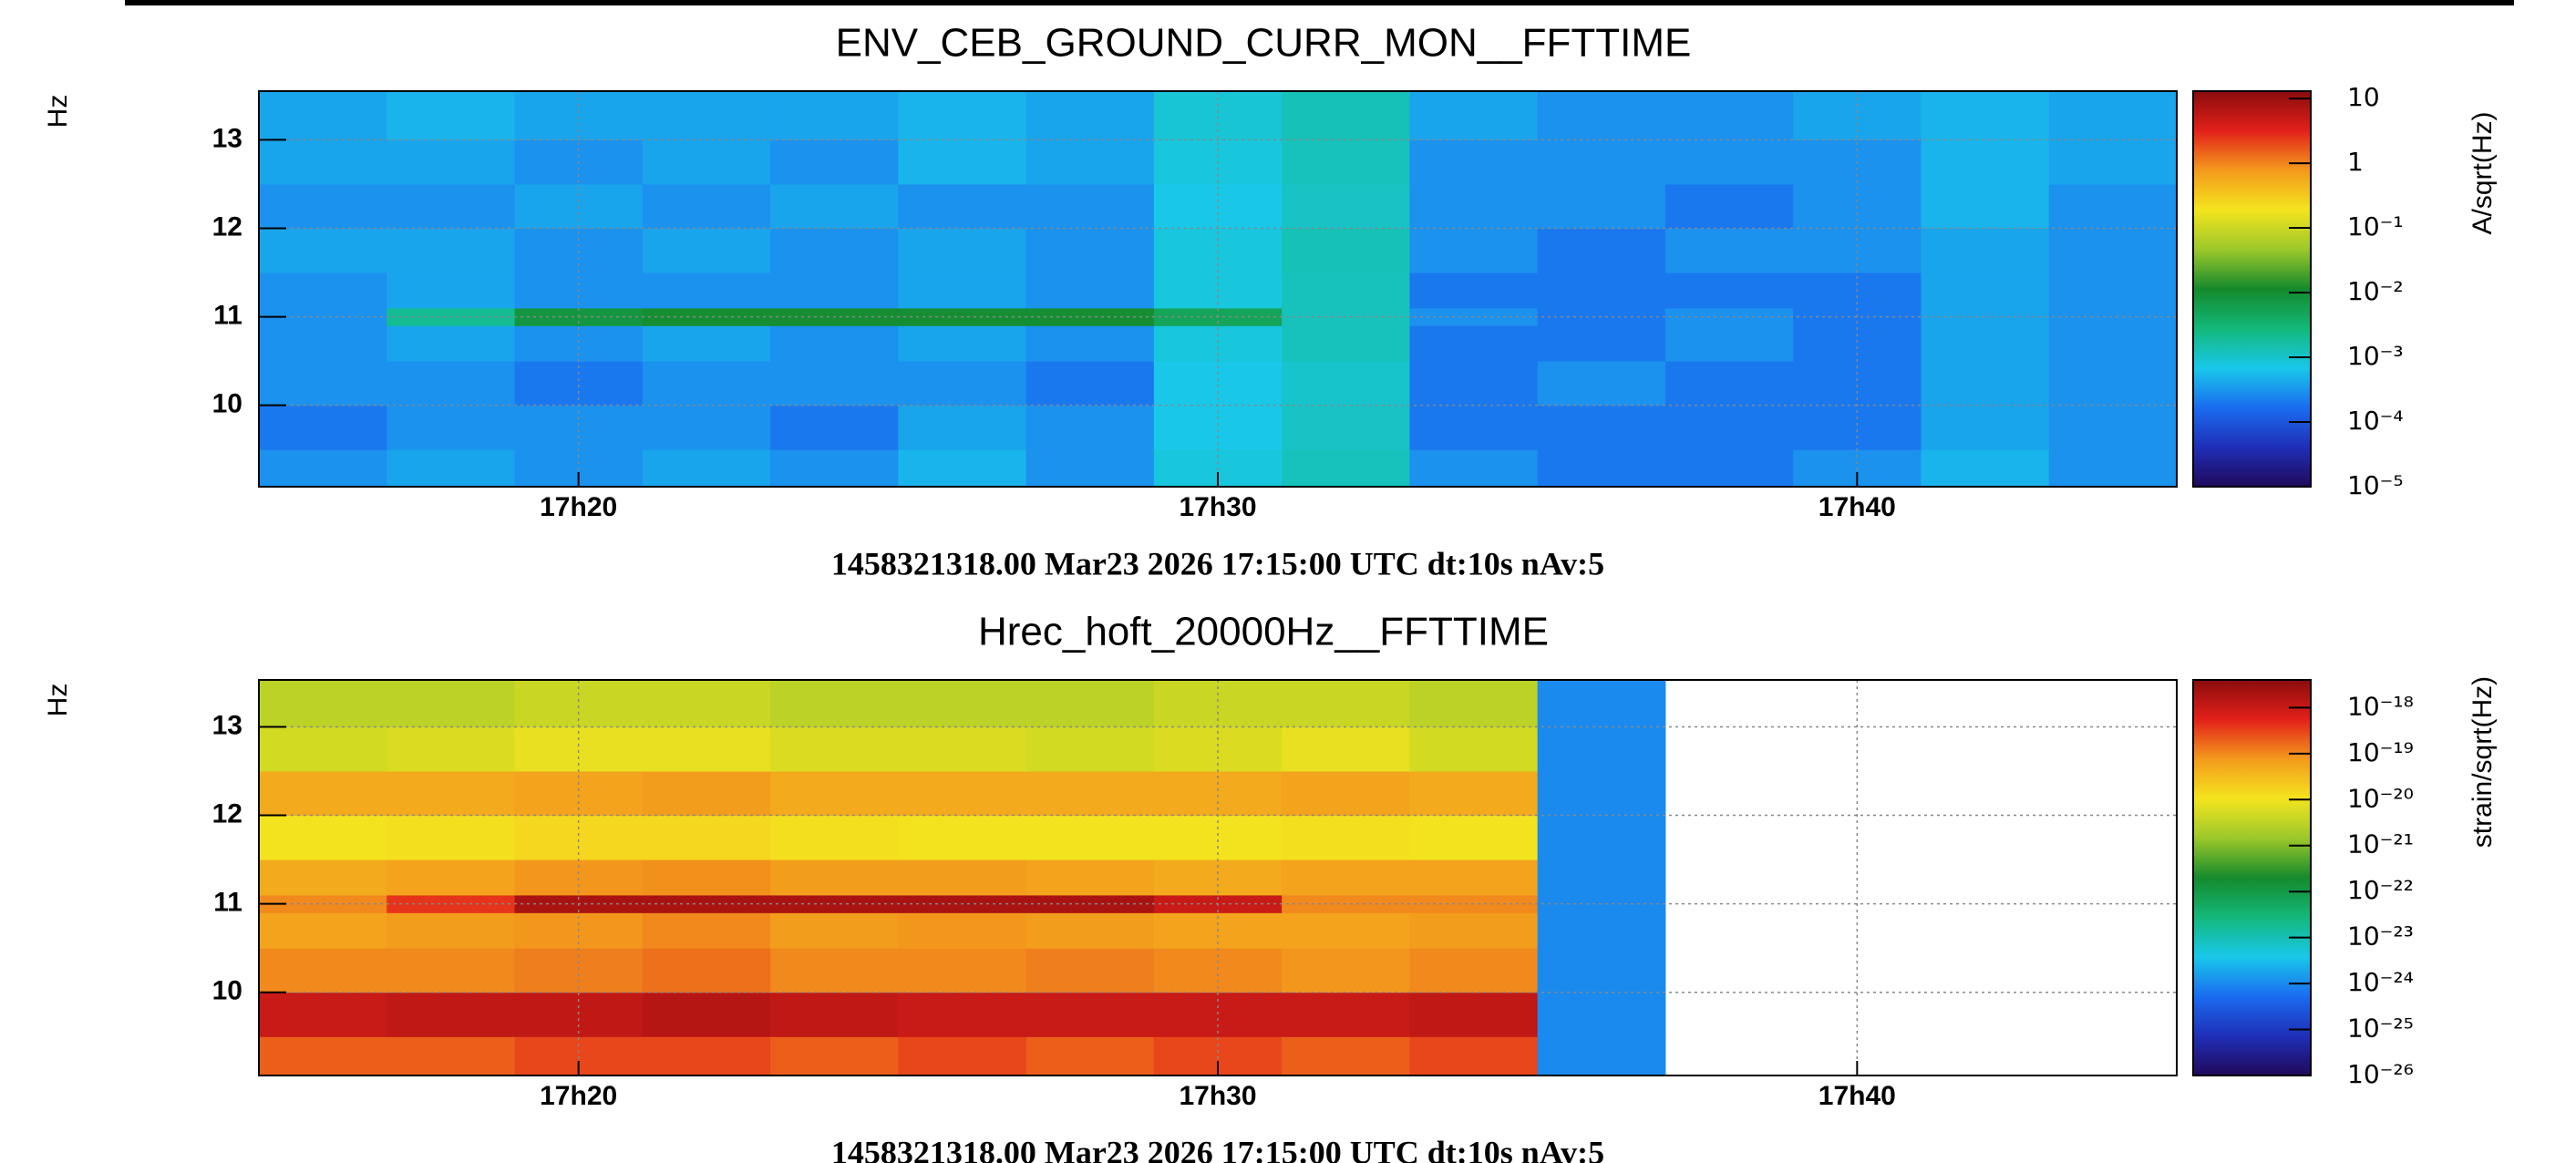 The width and height of the screenshot is (2576, 1163). I want to click on colorbar-tick-label: 10⁻²⁶, so click(2380, 1074).